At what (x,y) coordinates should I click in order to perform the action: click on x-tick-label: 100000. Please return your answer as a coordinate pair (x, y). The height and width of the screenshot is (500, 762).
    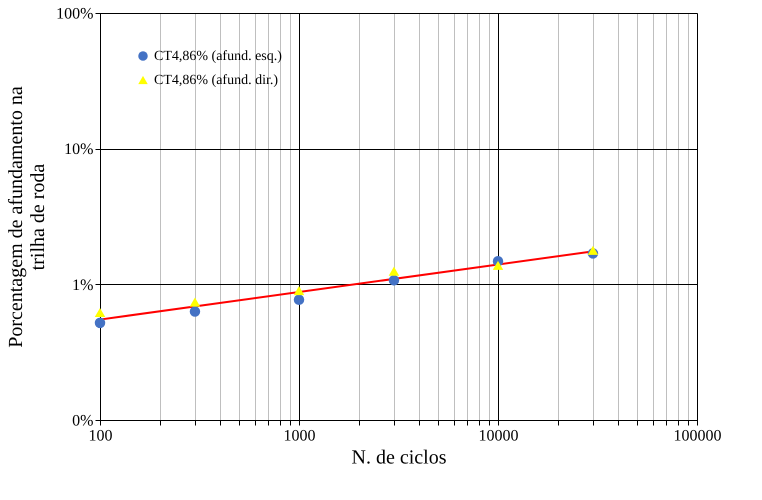
    Looking at the image, I should click on (698, 436).